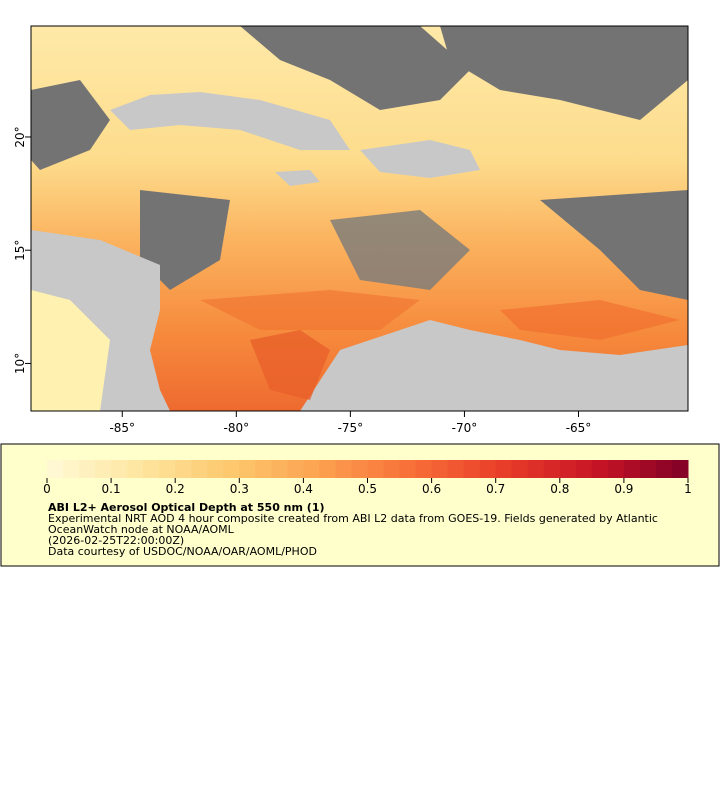  Describe the element at coordinates (303, 489) in the screenshot. I see `colorbar-tick-label: 0.4` at that location.